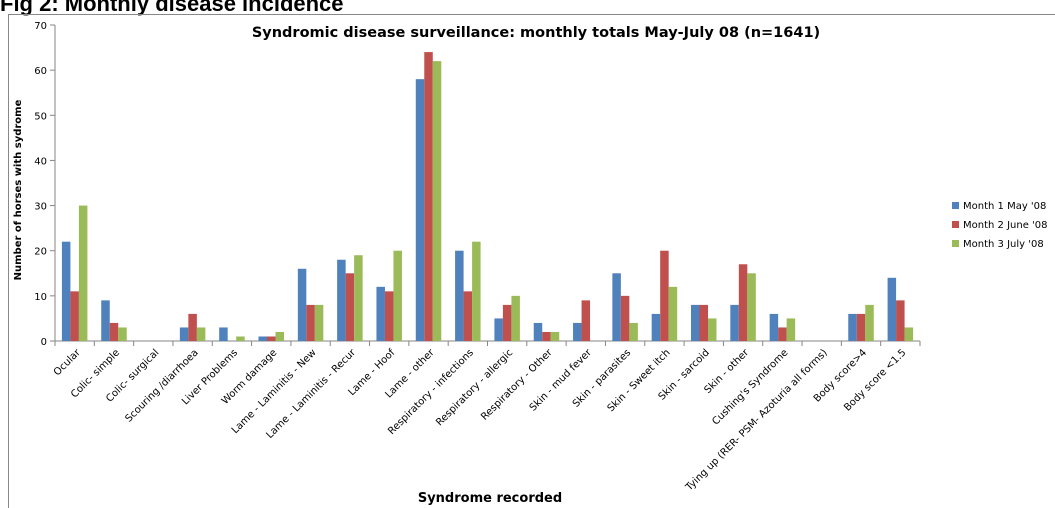 The height and width of the screenshot is (508, 1055). Describe the element at coordinates (68, 363) in the screenshot. I see `x-tick-label: Ocular` at that location.